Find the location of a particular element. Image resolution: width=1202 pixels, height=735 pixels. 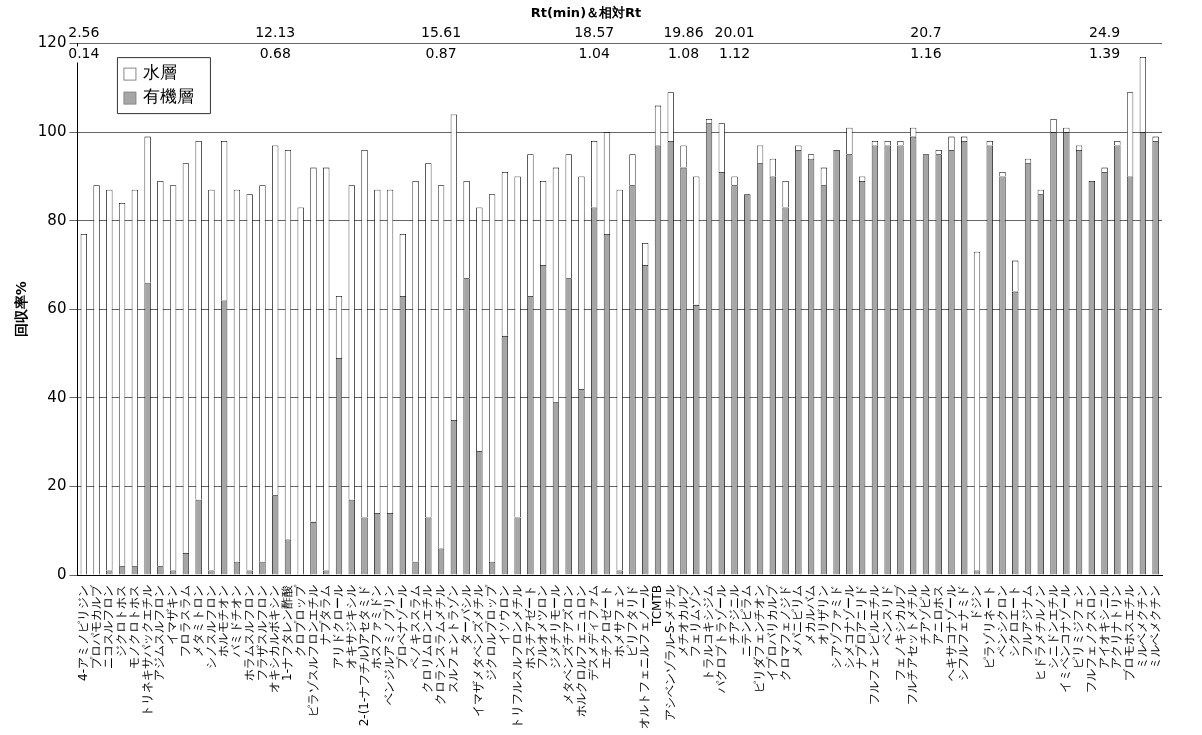

x-tick-label: ジクロルプロップ is located at coordinates (491, 632).